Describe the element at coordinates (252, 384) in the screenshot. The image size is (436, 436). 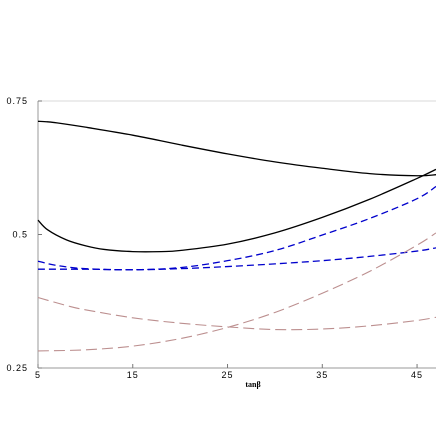
I see `x-axis-label: tanβ` at that location.